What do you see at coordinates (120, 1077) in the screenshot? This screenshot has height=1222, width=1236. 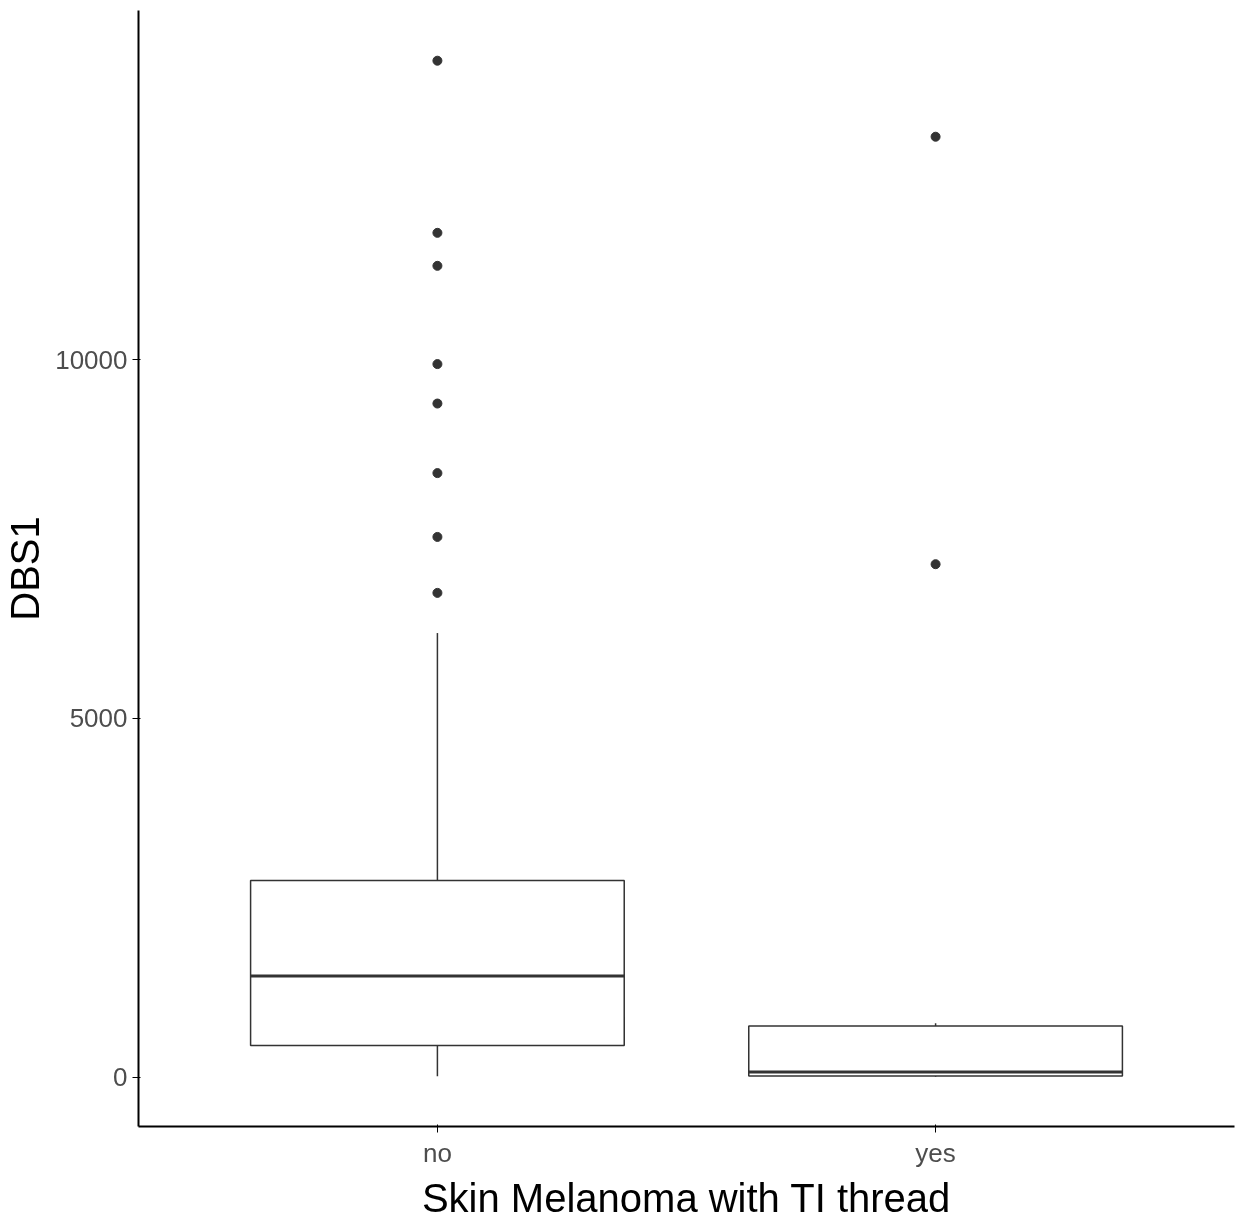 I see `y-tick-label: 0` at bounding box center [120, 1077].